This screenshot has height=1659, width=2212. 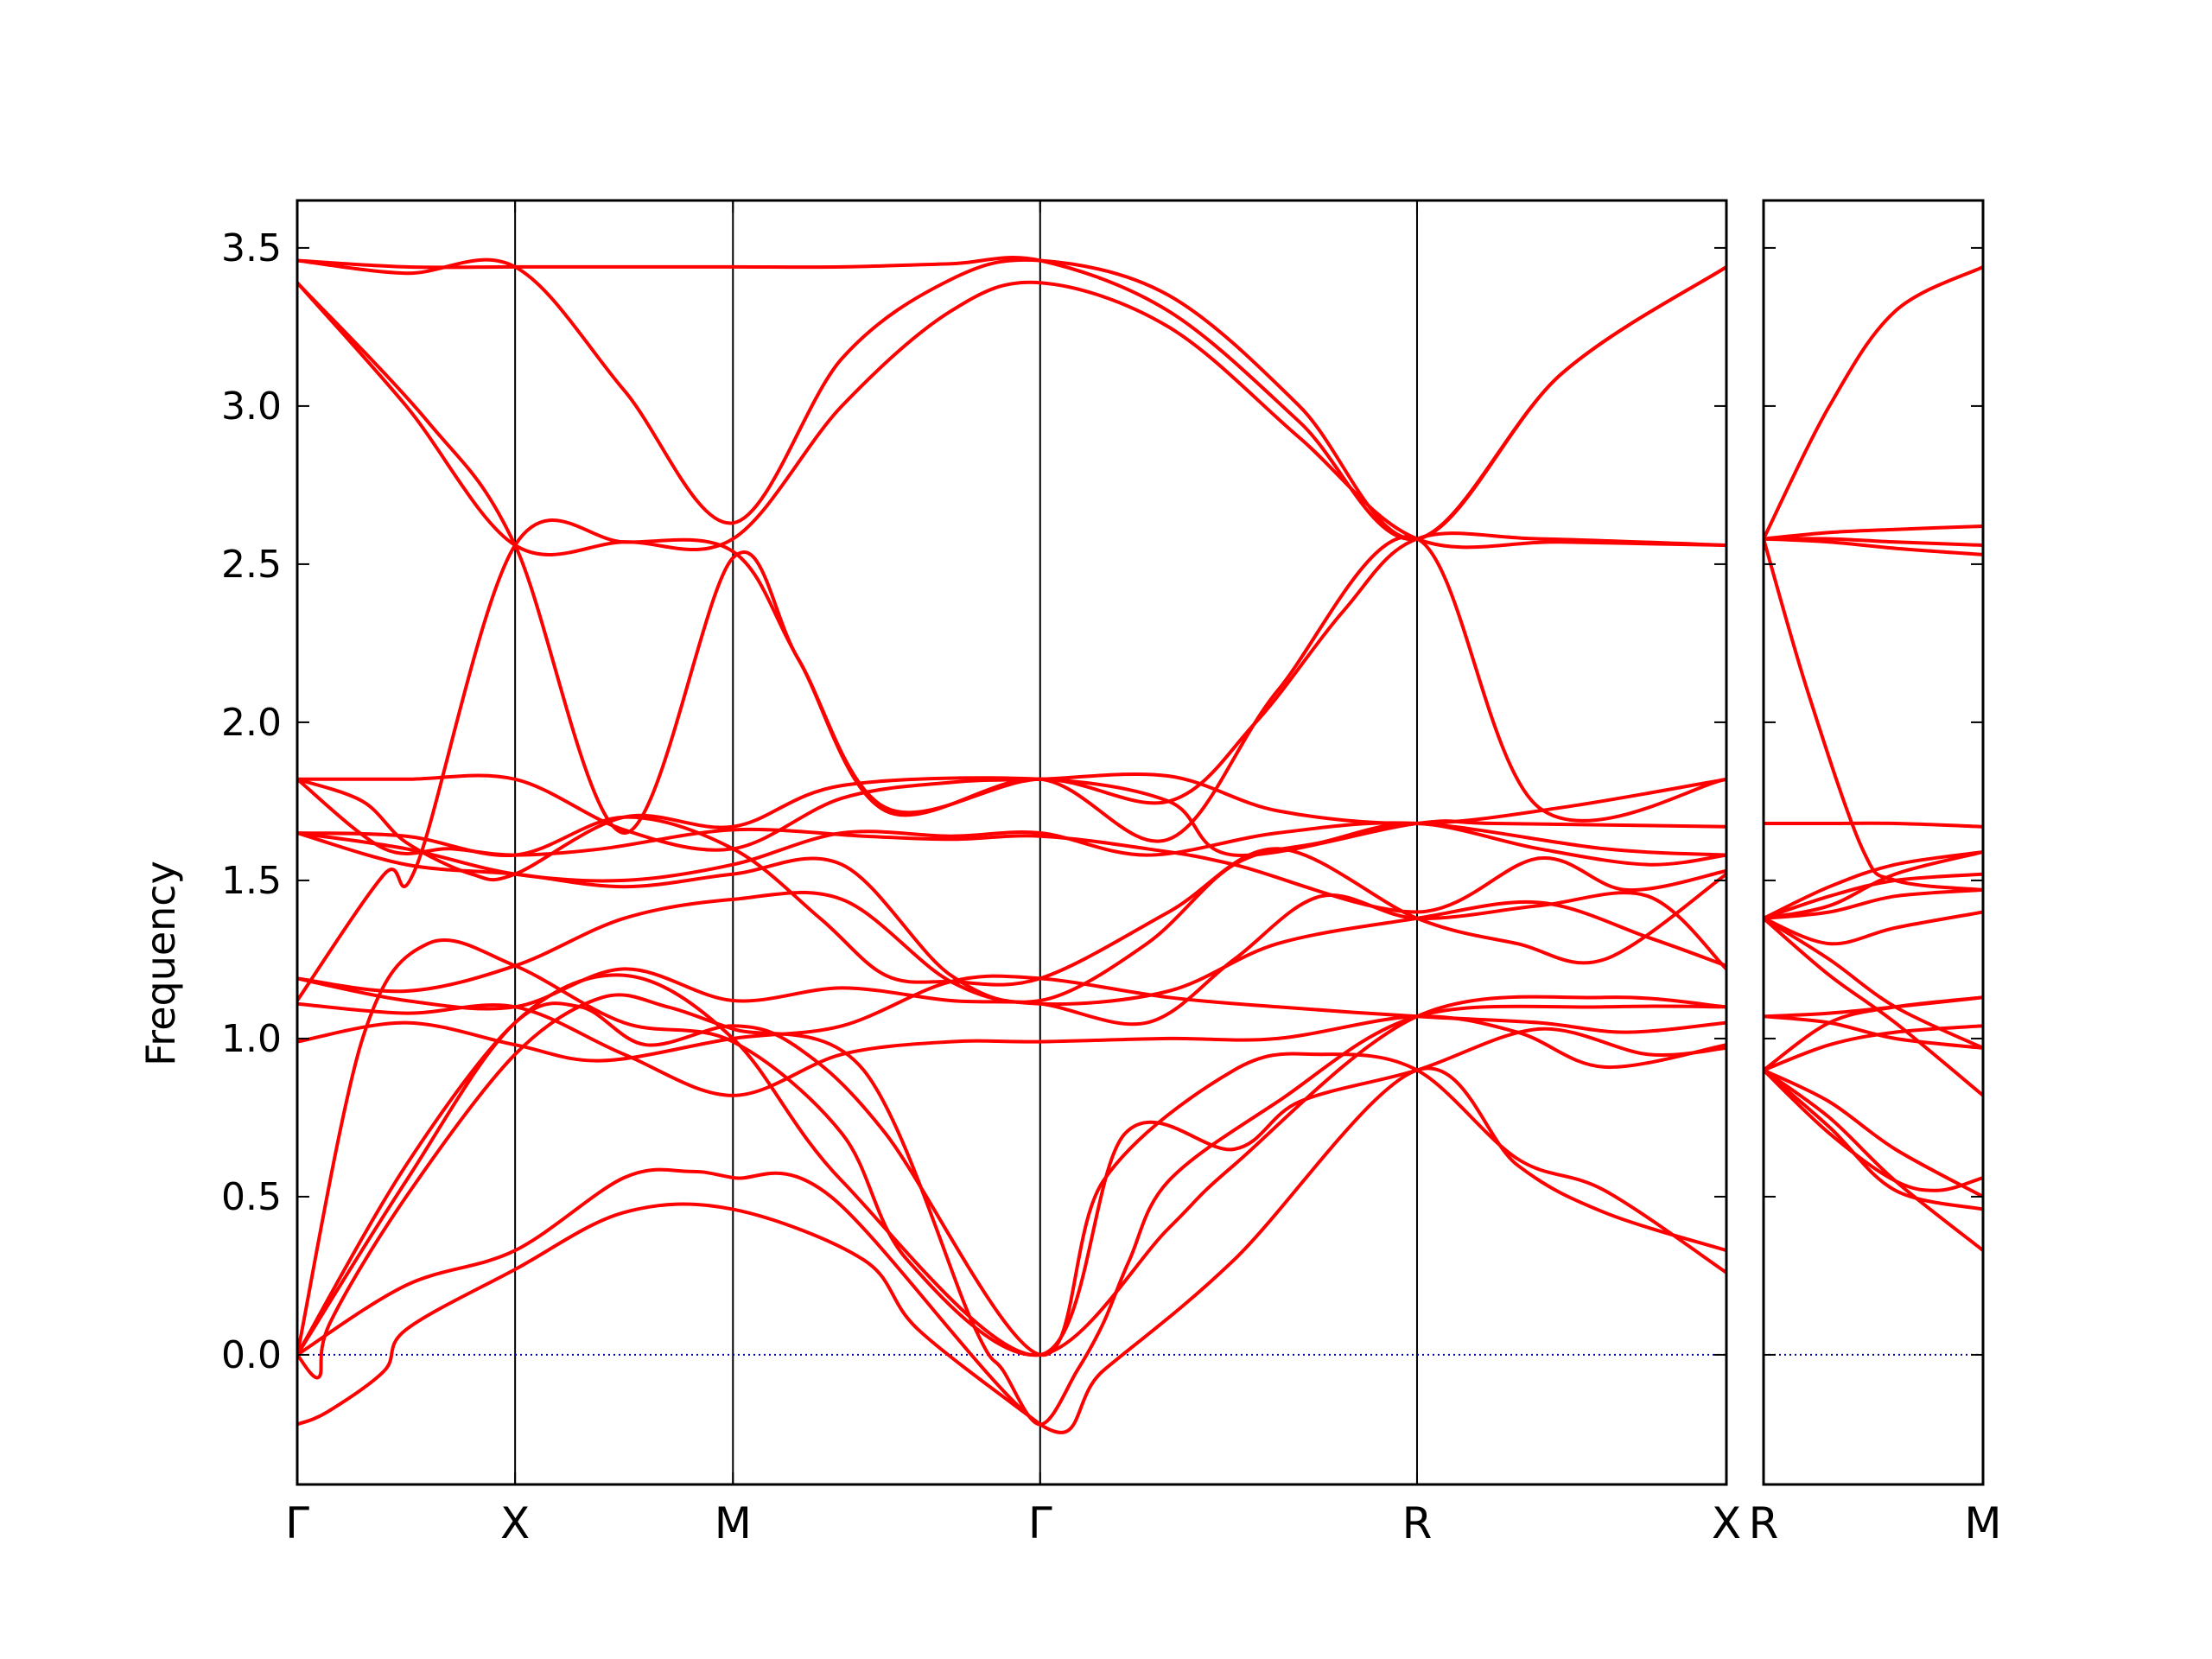 I want to click on y-tick-label: 2.0, so click(x=251, y=723).